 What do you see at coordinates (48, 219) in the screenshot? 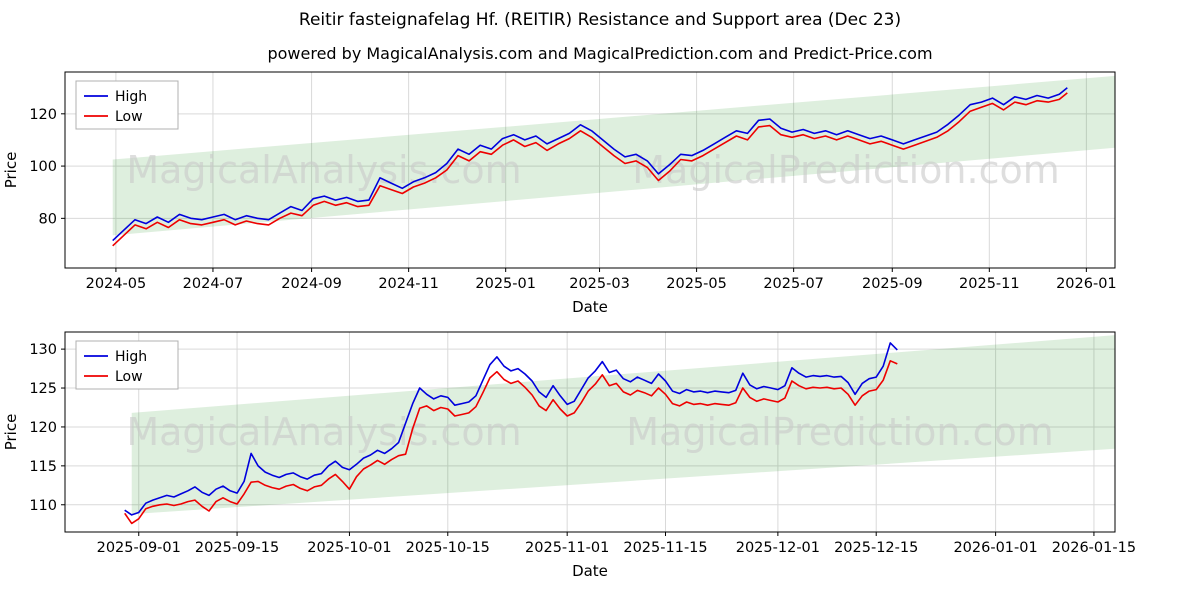
I see `y-tick-label: 80` at bounding box center [48, 219].